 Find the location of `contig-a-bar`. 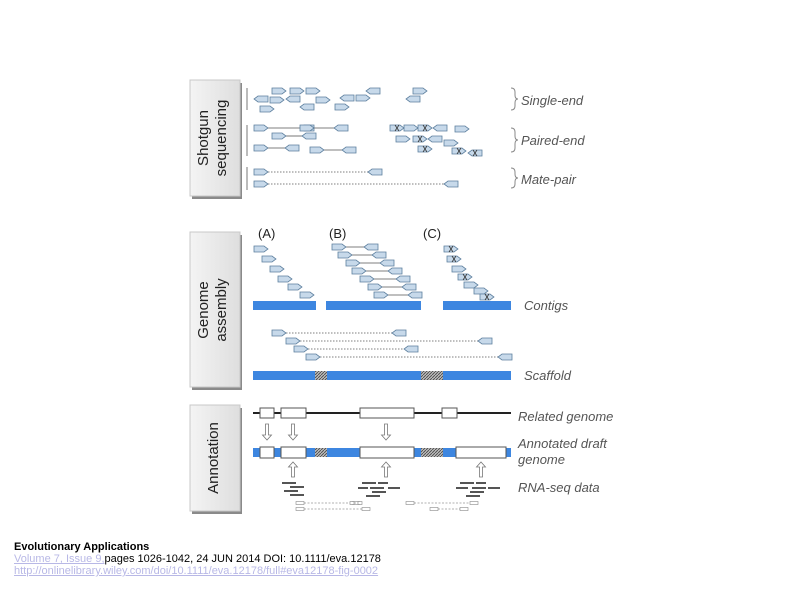

contig-a-bar is located at coordinates (284, 305).